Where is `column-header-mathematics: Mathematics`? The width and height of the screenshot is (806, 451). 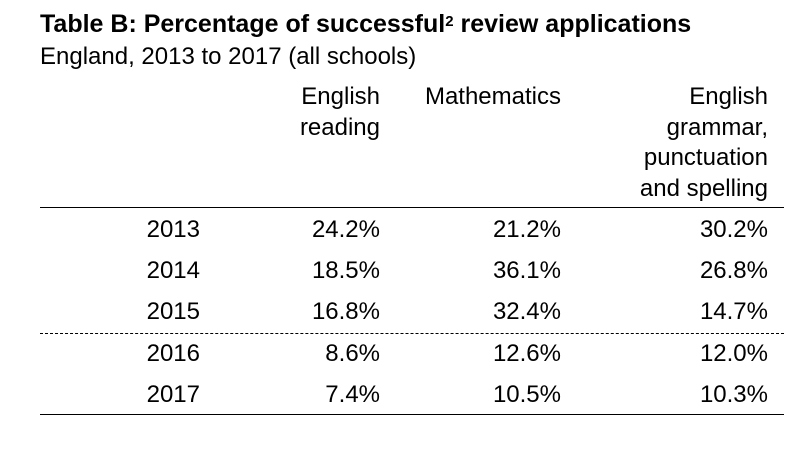 column-header-mathematics: Mathematics is located at coordinates (492, 96).